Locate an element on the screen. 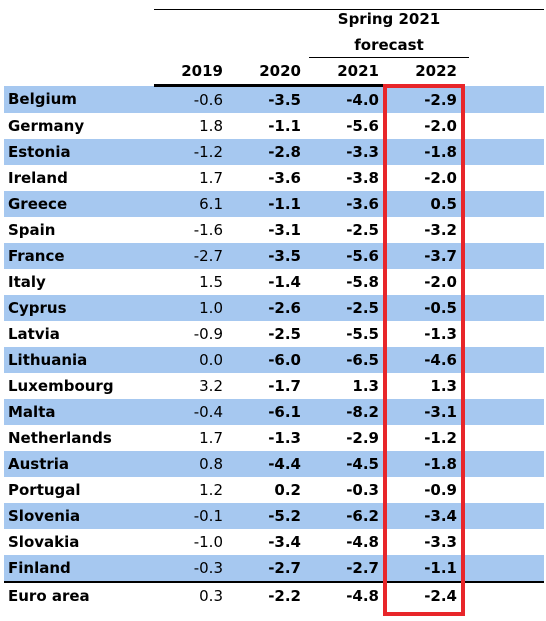 The width and height of the screenshot is (546, 621). table-row: Italy 1.5 -1.4 -5.8 -2.0 is located at coordinates (274, 282).